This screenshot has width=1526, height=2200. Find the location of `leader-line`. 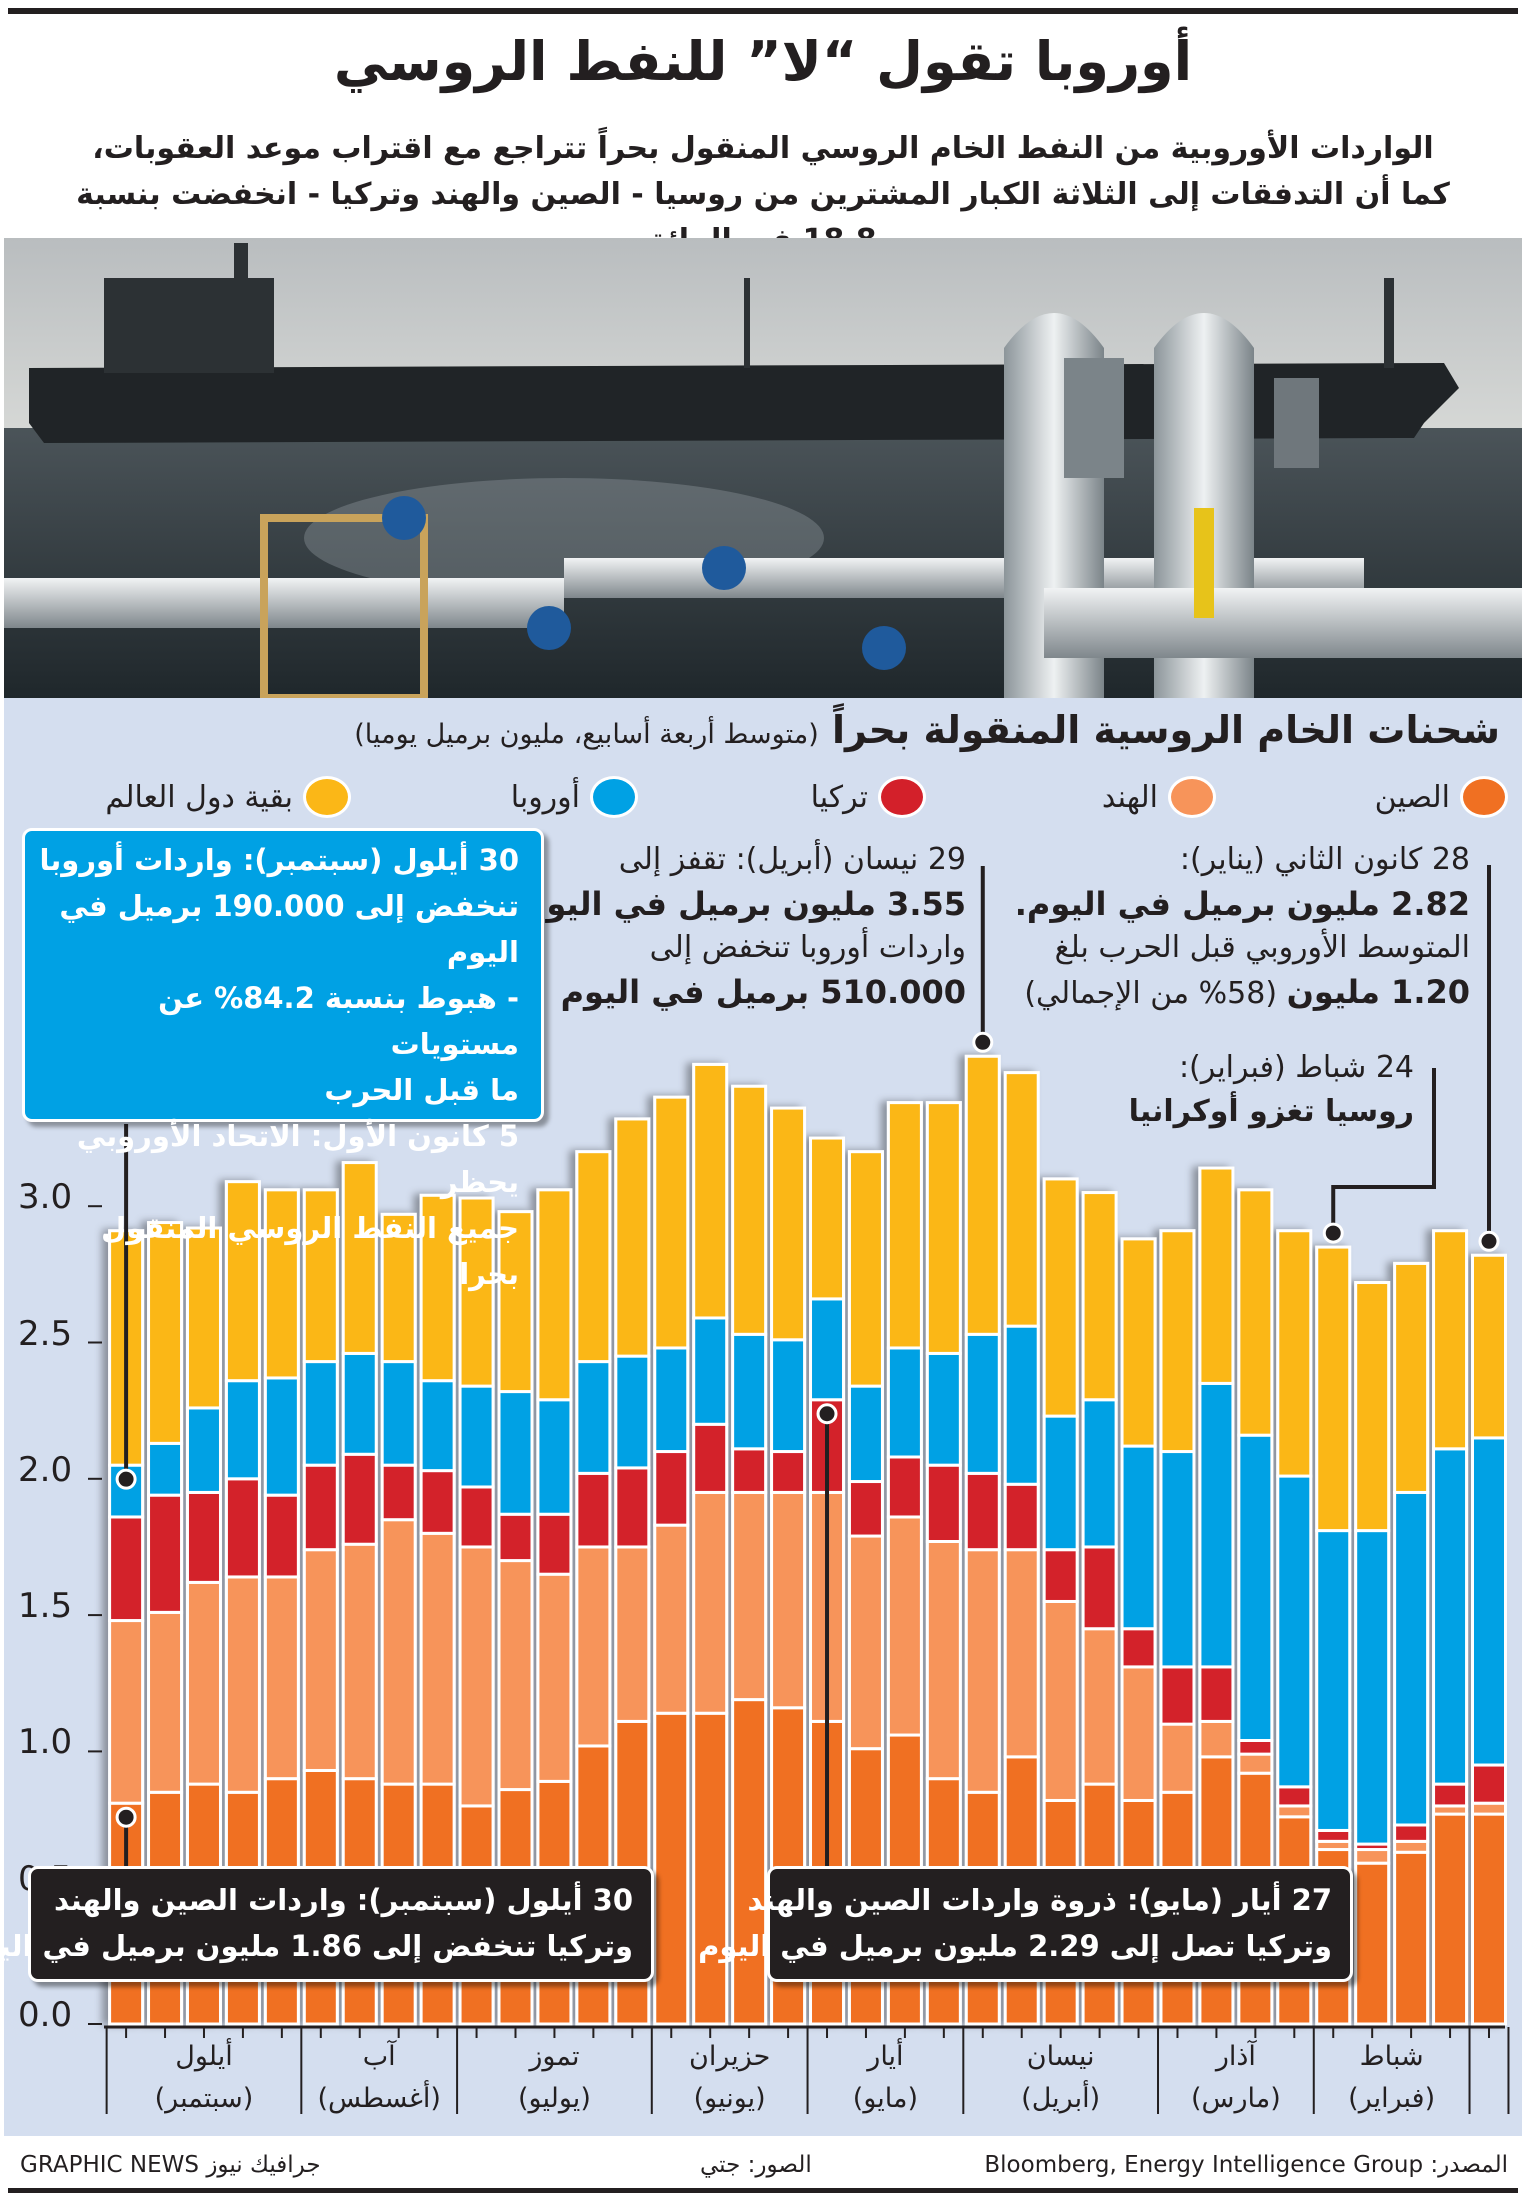

leader-line is located at coordinates (1383, 1151).